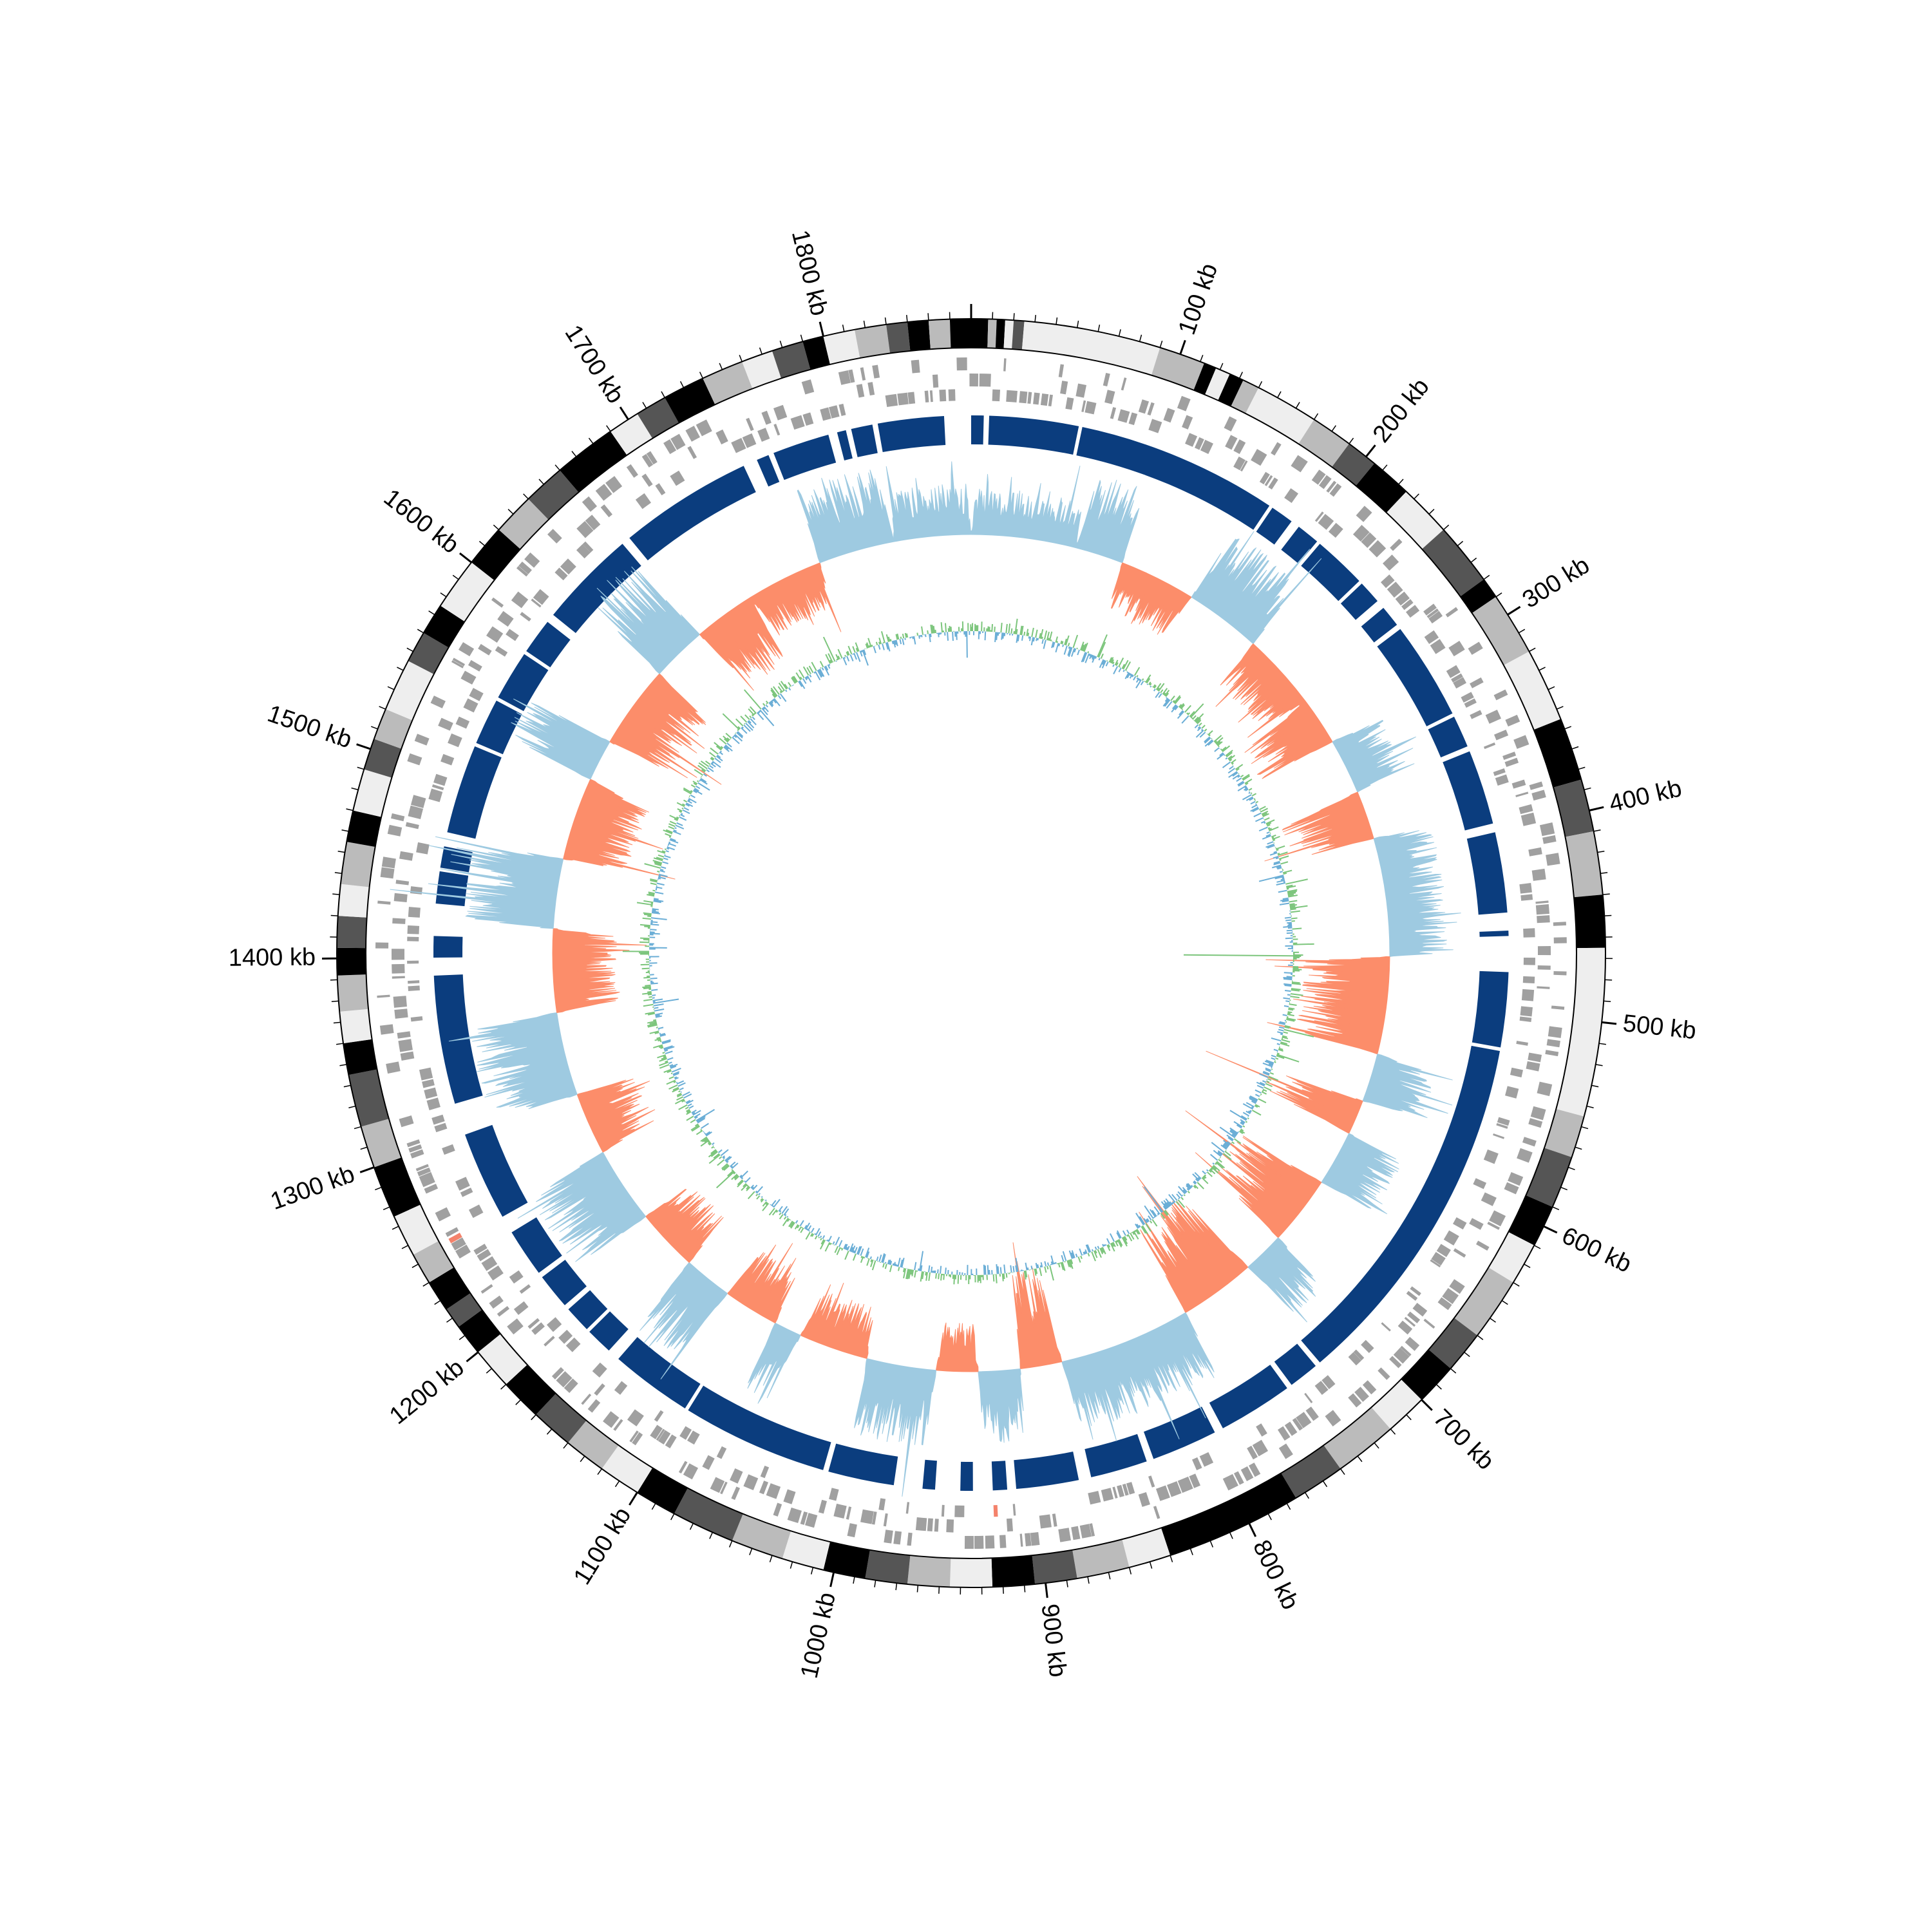  Describe the element at coordinates (477, 882) in the screenshot. I see `gc-skew-positive-region` at that location.